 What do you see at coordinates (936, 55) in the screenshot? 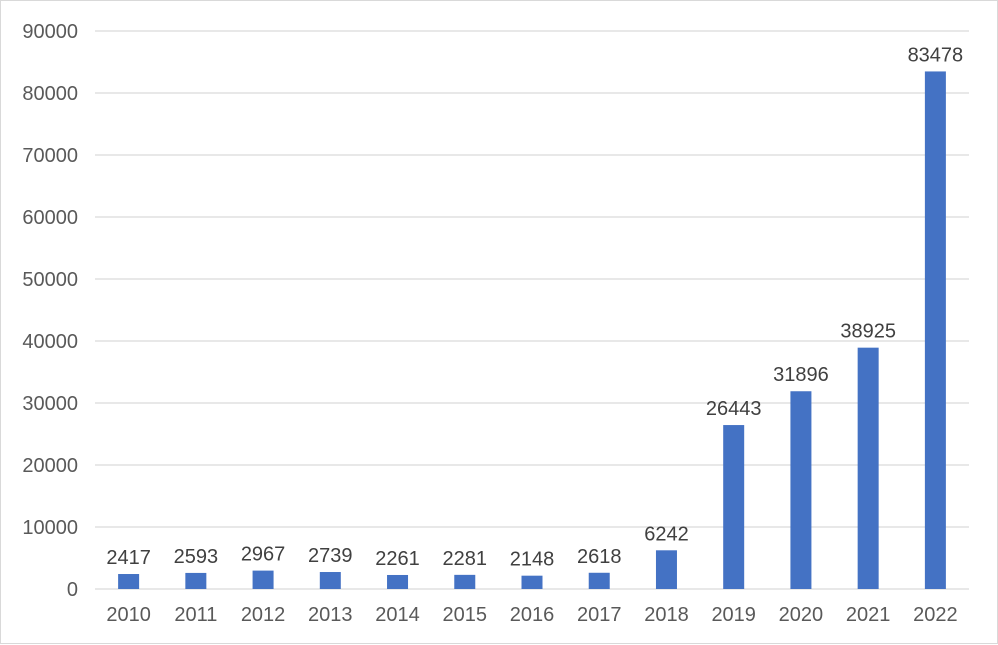
I see `data-label: 83478` at bounding box center [936, 55].